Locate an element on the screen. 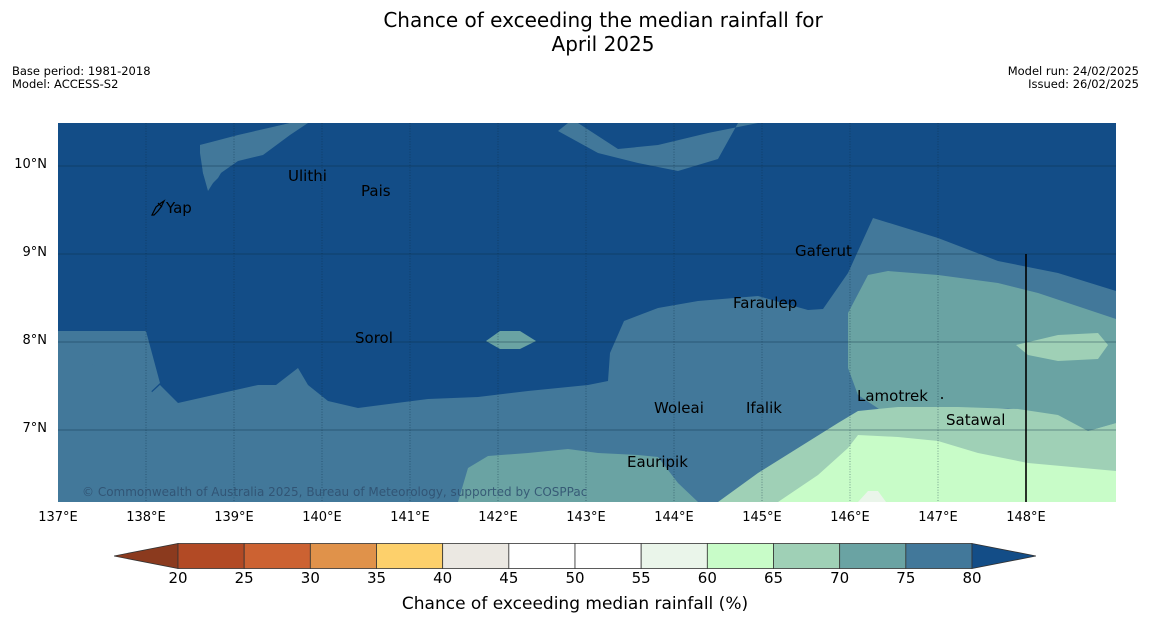 The width and height of the screenshot is (1150, 644). colorbar-svg is located at coordinates (575, 556).